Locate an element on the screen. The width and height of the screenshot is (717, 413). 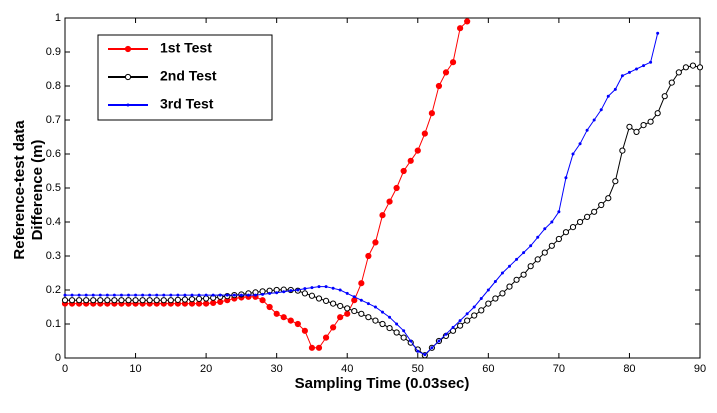
x-tick-label: 30 is located at coordinates (277, 369).